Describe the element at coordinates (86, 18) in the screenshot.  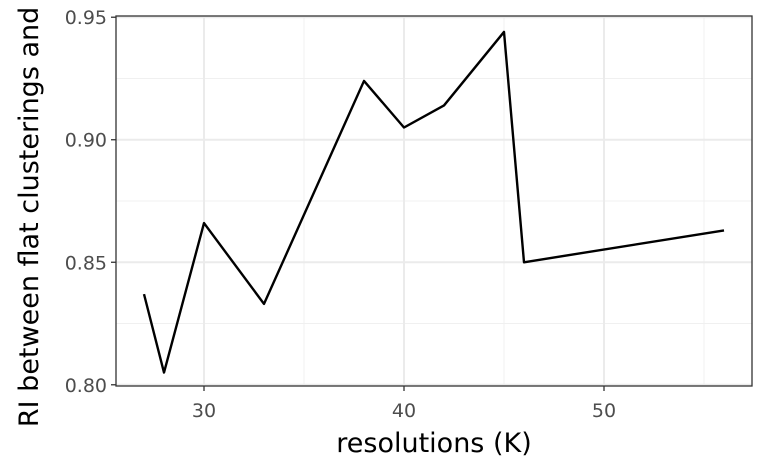
I see `y-tick-label-3: 0.95` at that location.